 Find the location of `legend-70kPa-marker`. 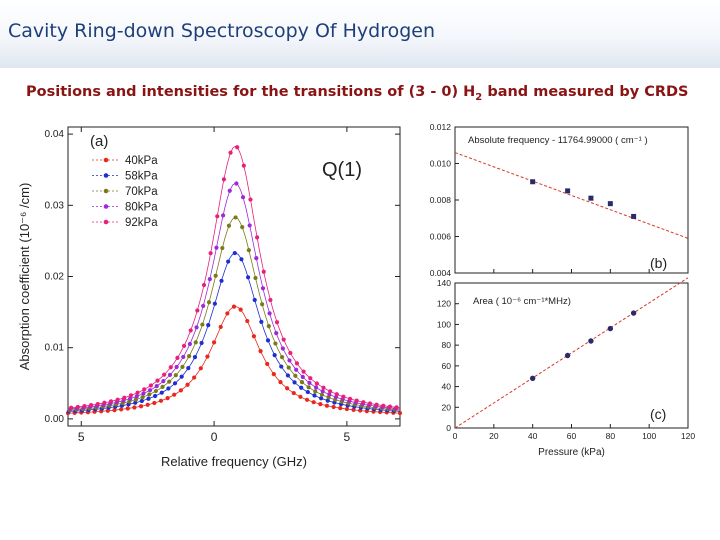

legend-70kPa-marker is located at coordinates (106, 191).